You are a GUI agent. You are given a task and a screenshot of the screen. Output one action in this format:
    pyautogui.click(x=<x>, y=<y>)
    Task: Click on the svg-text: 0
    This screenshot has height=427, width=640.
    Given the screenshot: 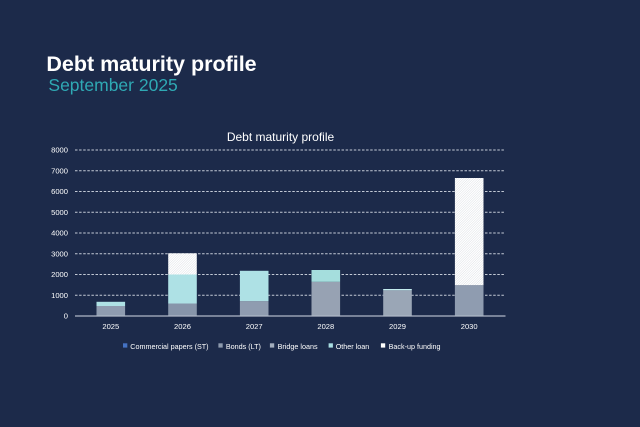 What is the action you would take?
    pyautogui.click(x=66, y=316)
    